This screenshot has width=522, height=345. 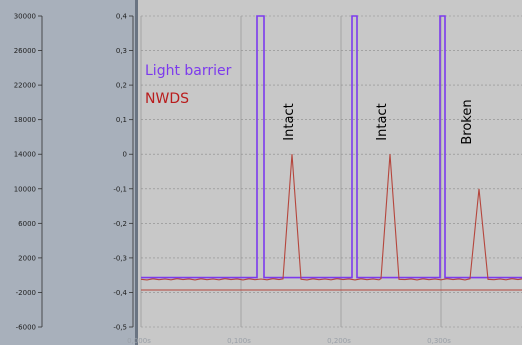 What do you see at coordinates (339, 341) in the screenshot?
I see `x-tick-label: 0,200s` at bounding box center [339, 341].